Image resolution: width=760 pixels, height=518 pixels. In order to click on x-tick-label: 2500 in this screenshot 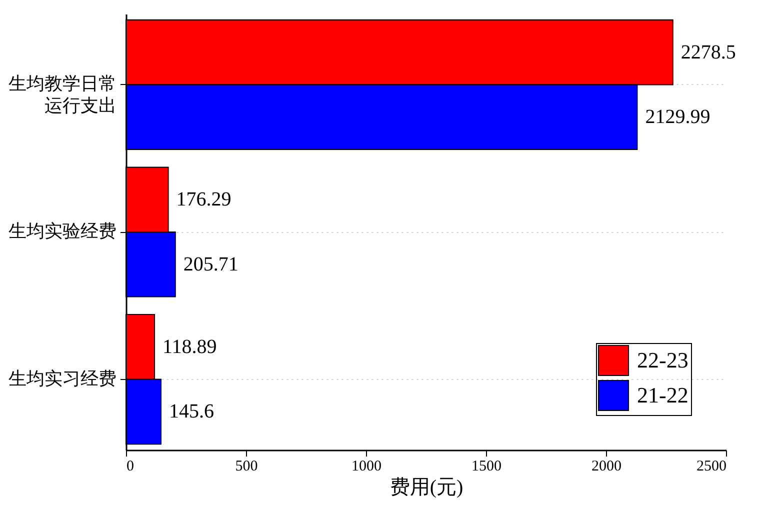, I will do `click(711, 466)`.